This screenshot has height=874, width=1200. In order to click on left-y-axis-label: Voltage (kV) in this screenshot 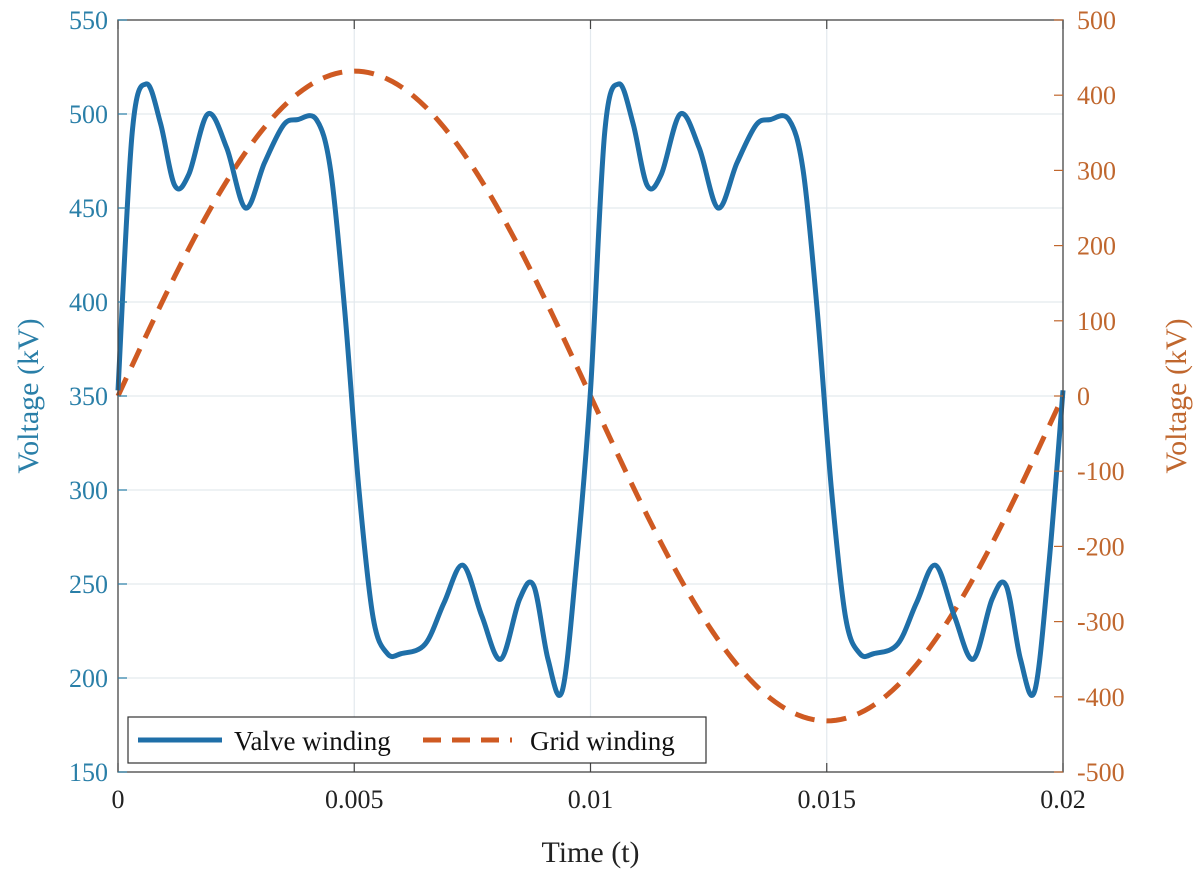, I will do `click(28, 395)`.